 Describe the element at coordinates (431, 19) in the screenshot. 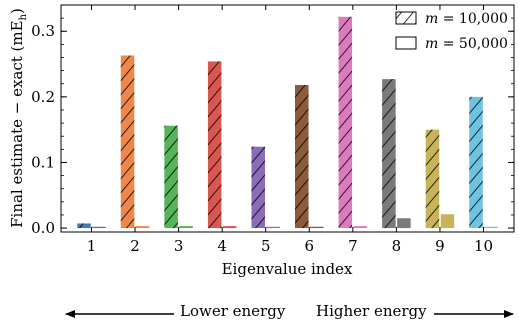

I see `legend-var-0: m` at that location.